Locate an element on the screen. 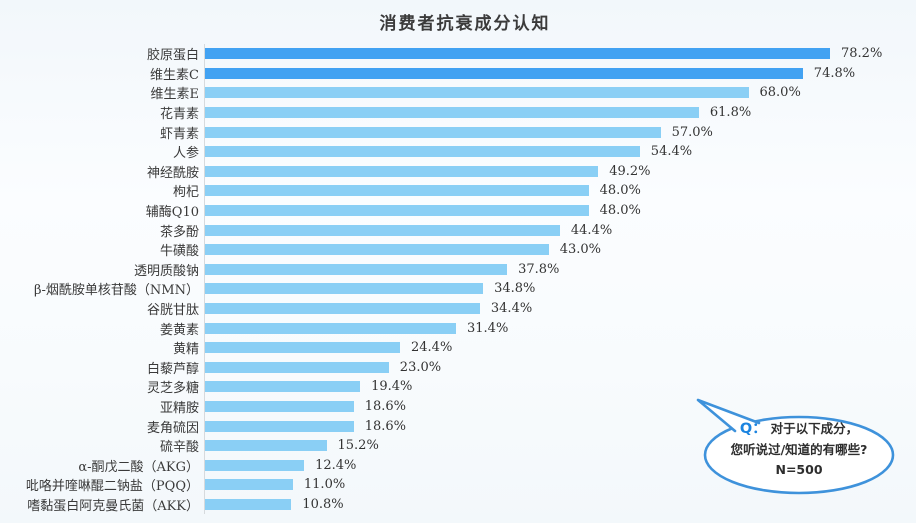  value-label: 44.4% is located at coordinates (591, 230).